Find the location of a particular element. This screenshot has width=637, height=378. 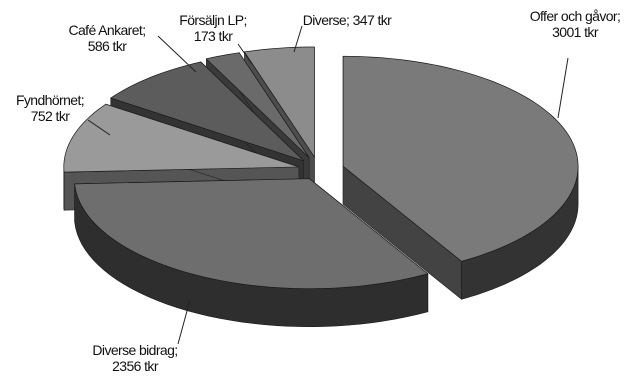

data-label-line: 586 tkr is located at coordinates (107, 46).